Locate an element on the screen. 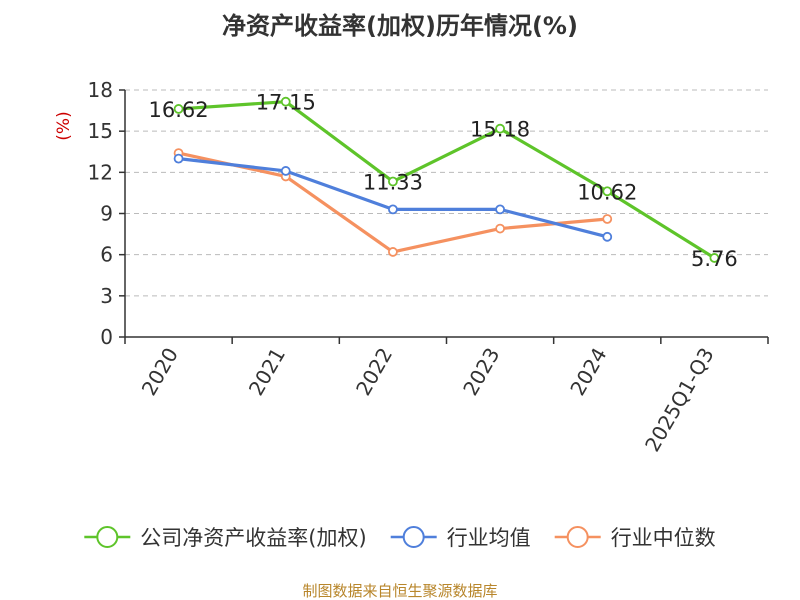  x-tick-label: 2022 is located at coordinates (374, 372).